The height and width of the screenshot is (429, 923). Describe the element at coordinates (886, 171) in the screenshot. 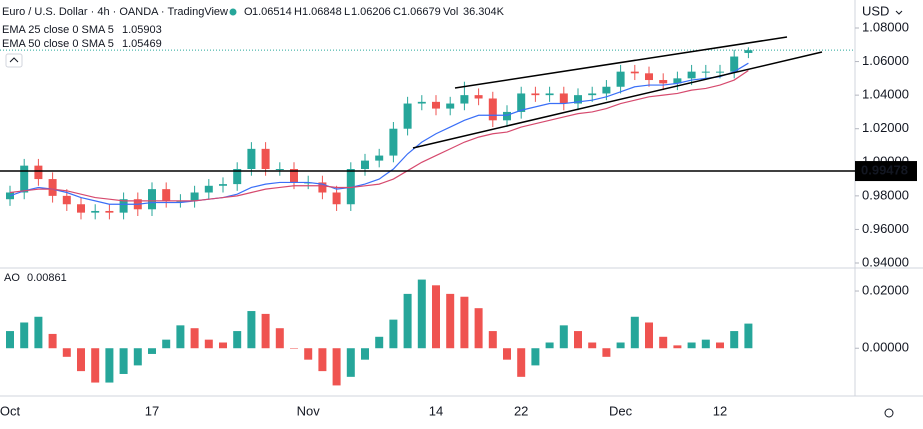

I see `level-label-box` at that location.